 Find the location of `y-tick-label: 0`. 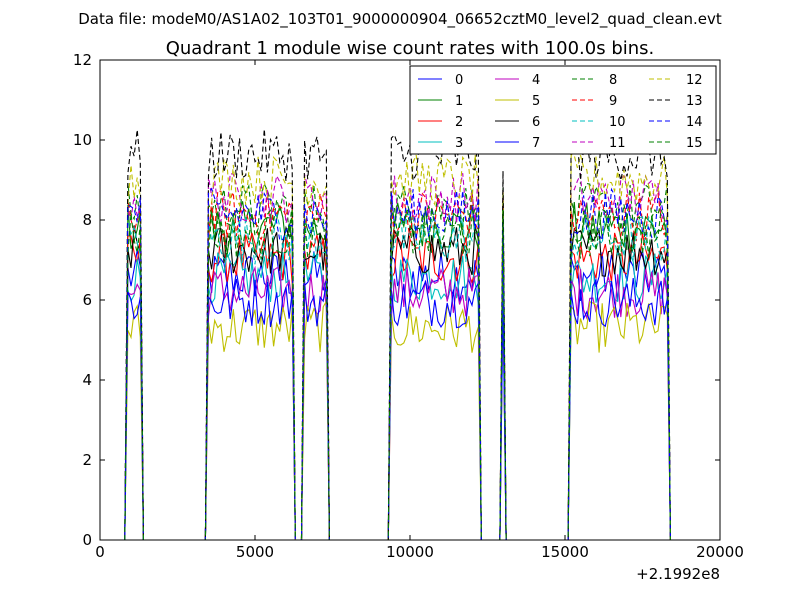

y-tick-label: 0 is located at coordinates (87, 540).